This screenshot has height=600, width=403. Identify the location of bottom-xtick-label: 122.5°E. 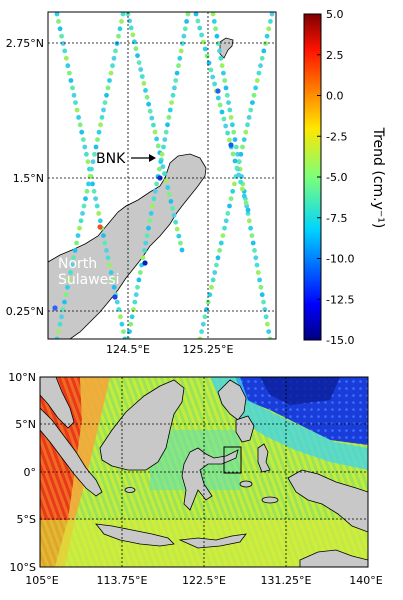
(204, 580).